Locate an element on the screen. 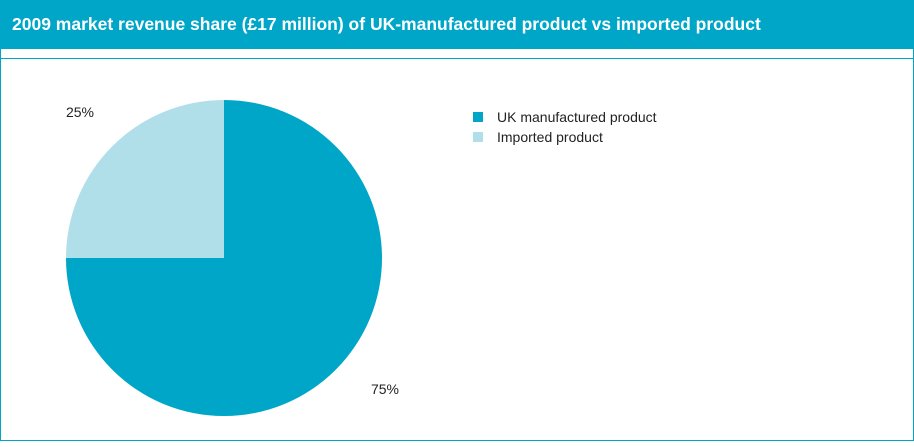 The image size is (914, 447). legend-swatch-uk-manufactured is located at coordinates (478, 117).